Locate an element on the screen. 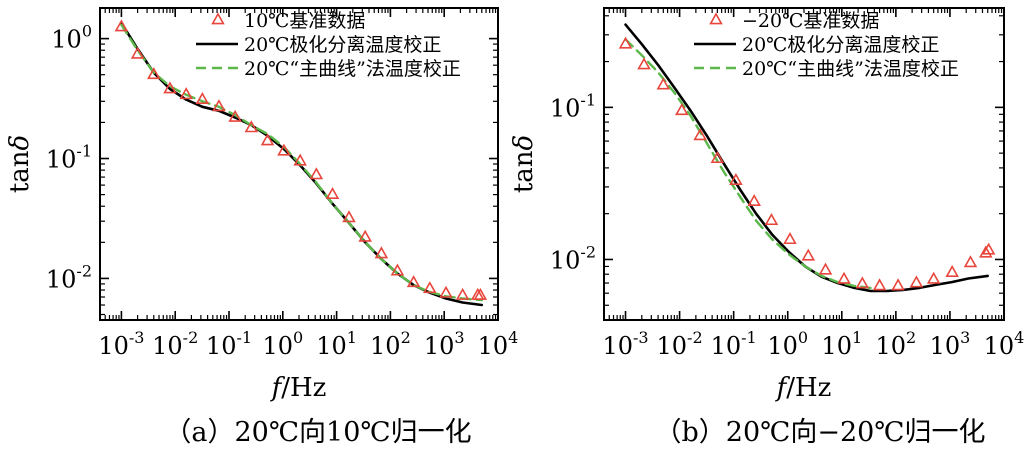  legend-label: 10℃基准数据 is located at coordinates (304, 21).